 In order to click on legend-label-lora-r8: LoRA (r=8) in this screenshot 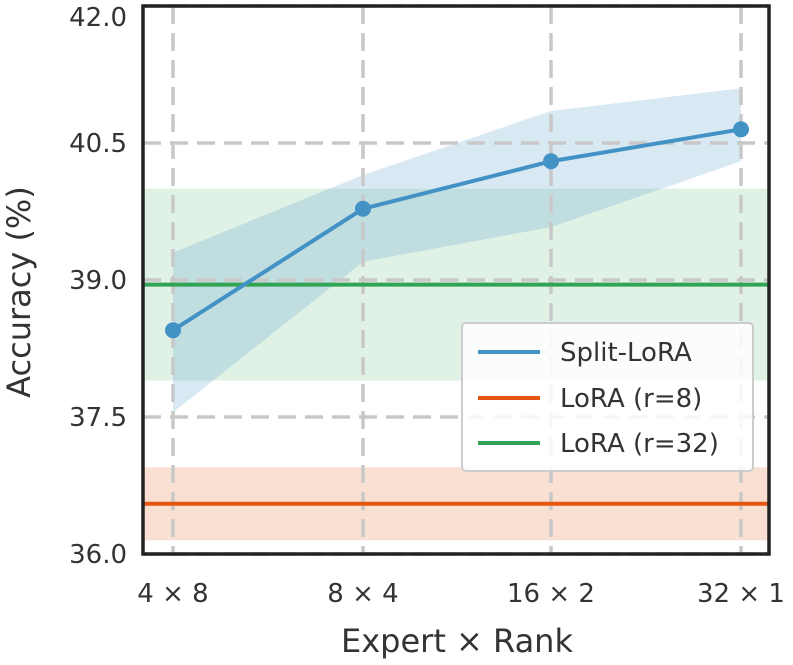, I will do `click(631, 399)`.